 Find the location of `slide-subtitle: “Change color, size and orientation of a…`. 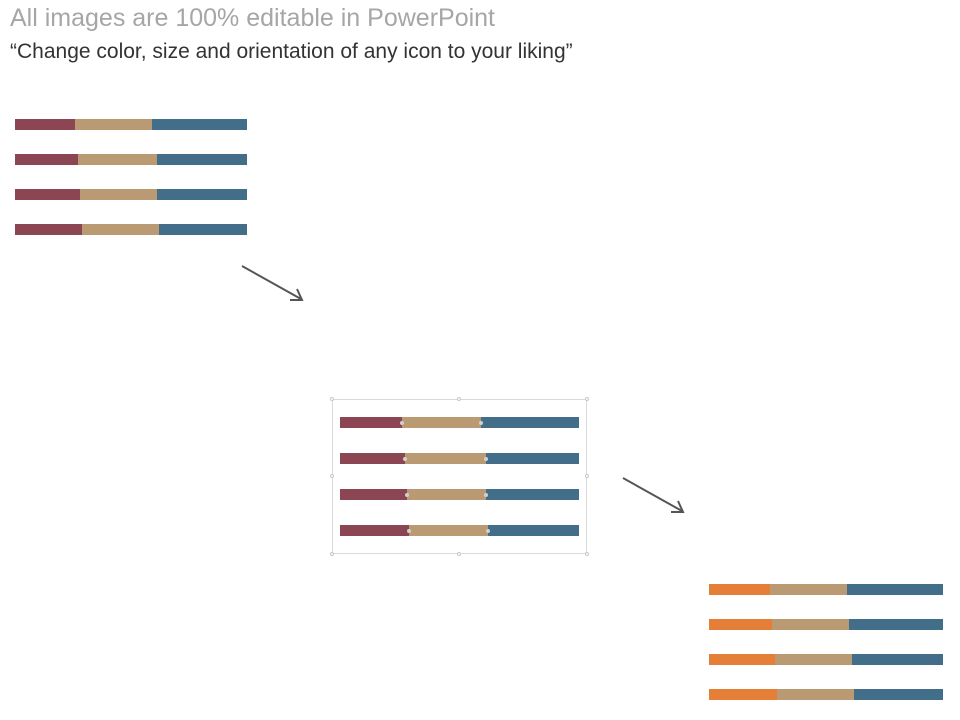

slide-subtitle: “Change color, size and orientation of a… is located at coordinates (291, 51).